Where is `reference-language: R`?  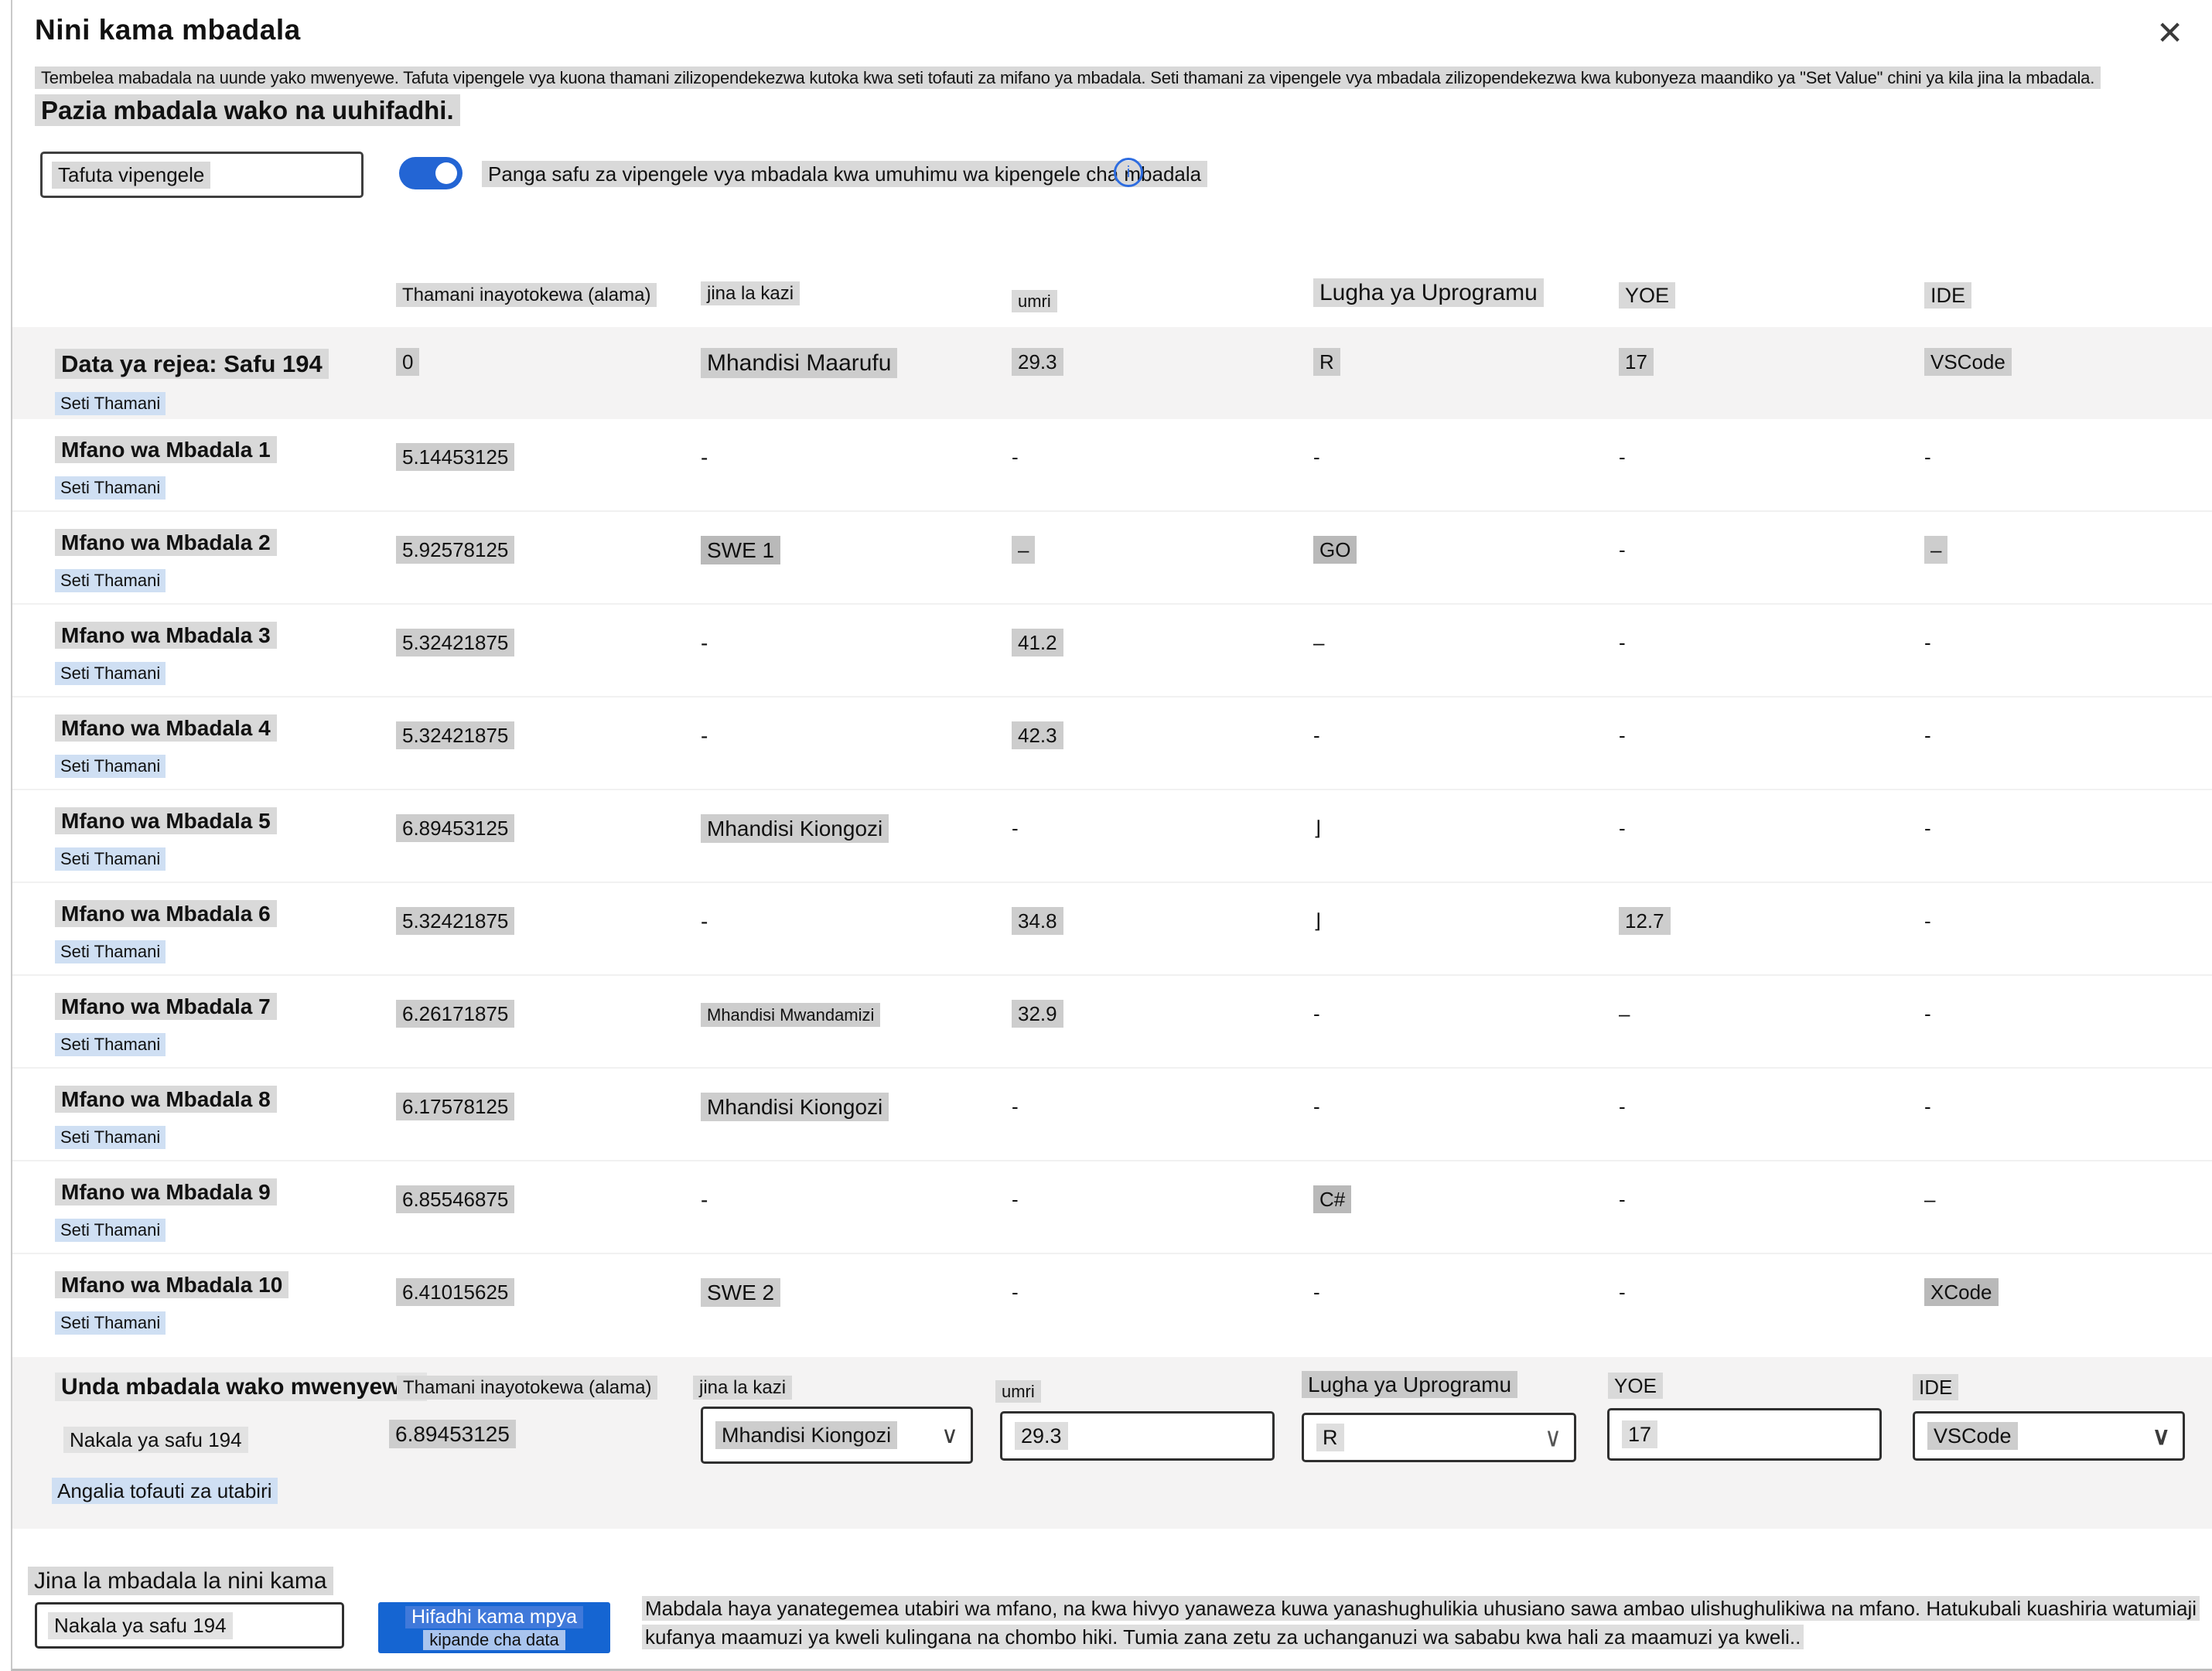 reference-language: R is located at coordinates (1326, 362).